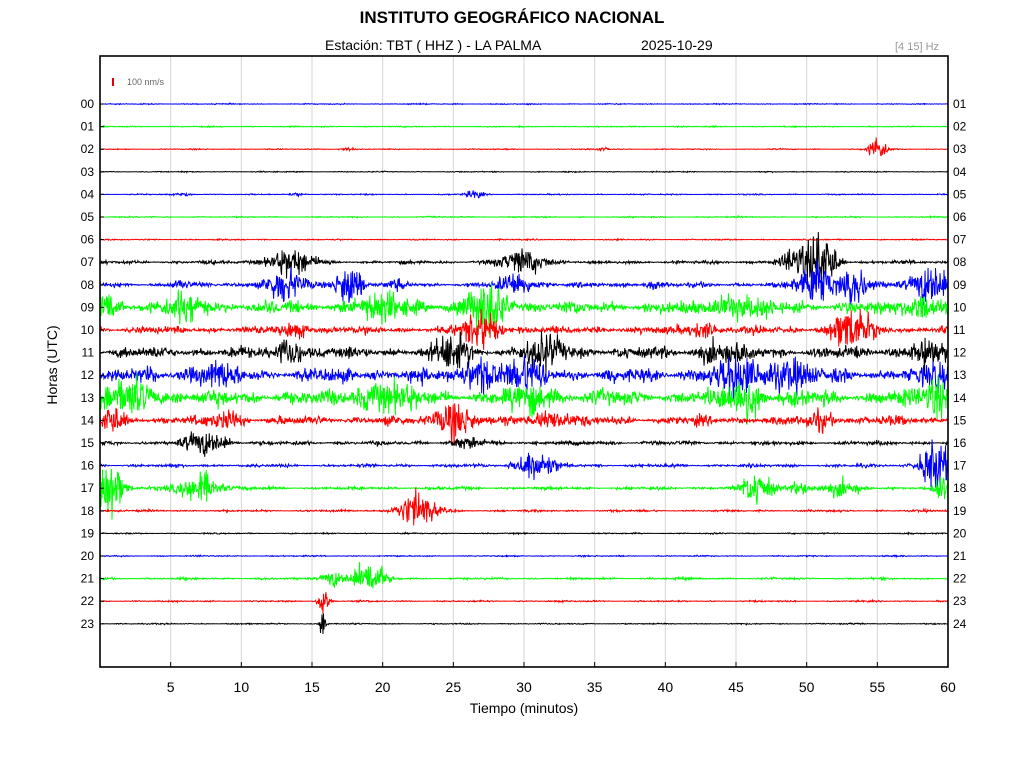 Image resolution: width=1024 pixels, height=768 pixels. What do you see at coordinates (88, 262) in the screenshot?
I see `y-tick-label-left: 07` at bounding box center [88, 262].